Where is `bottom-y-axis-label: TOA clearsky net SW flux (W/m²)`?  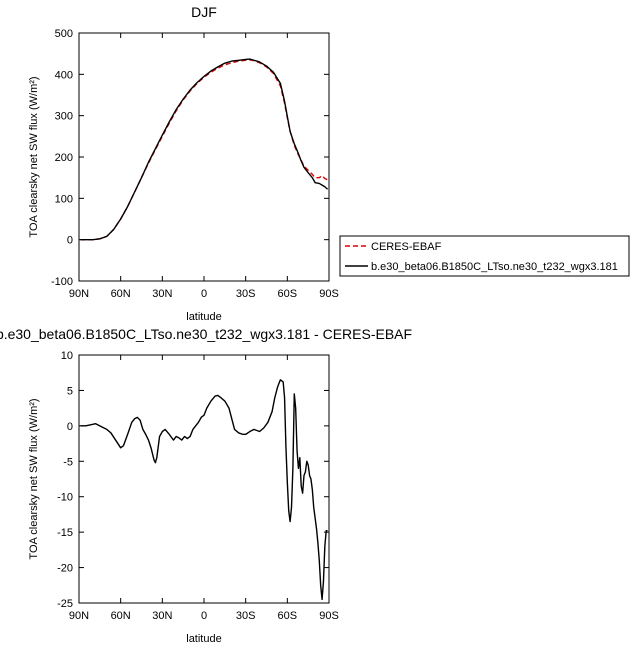
bottom-y-axis-label: TOA clearsky net SW flux (W/m²) is located at coordinates (34, 478).